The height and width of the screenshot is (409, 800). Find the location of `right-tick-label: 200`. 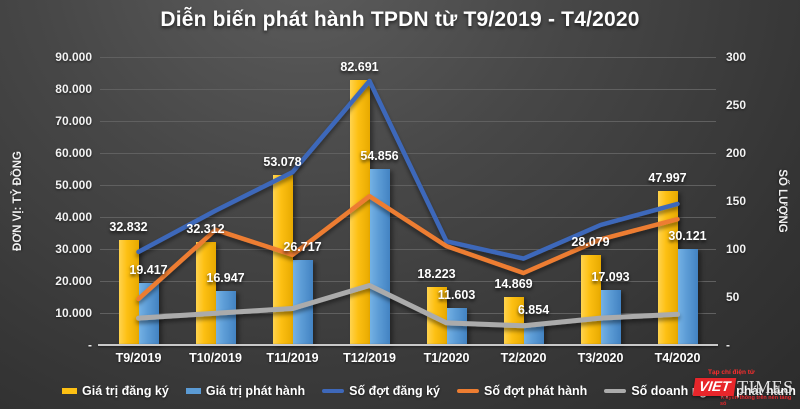

right-tick-label: 200 is located at coordinates (736, 153).